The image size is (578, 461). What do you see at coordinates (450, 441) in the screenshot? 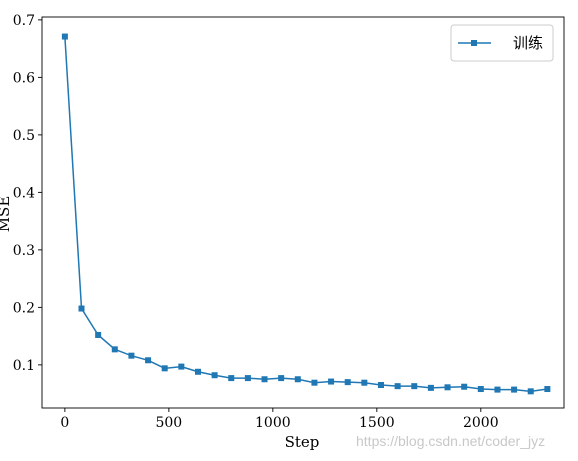
I see `watermark: https://blog.csdn.net/coder_jyz` at bounding box center [450, 441].